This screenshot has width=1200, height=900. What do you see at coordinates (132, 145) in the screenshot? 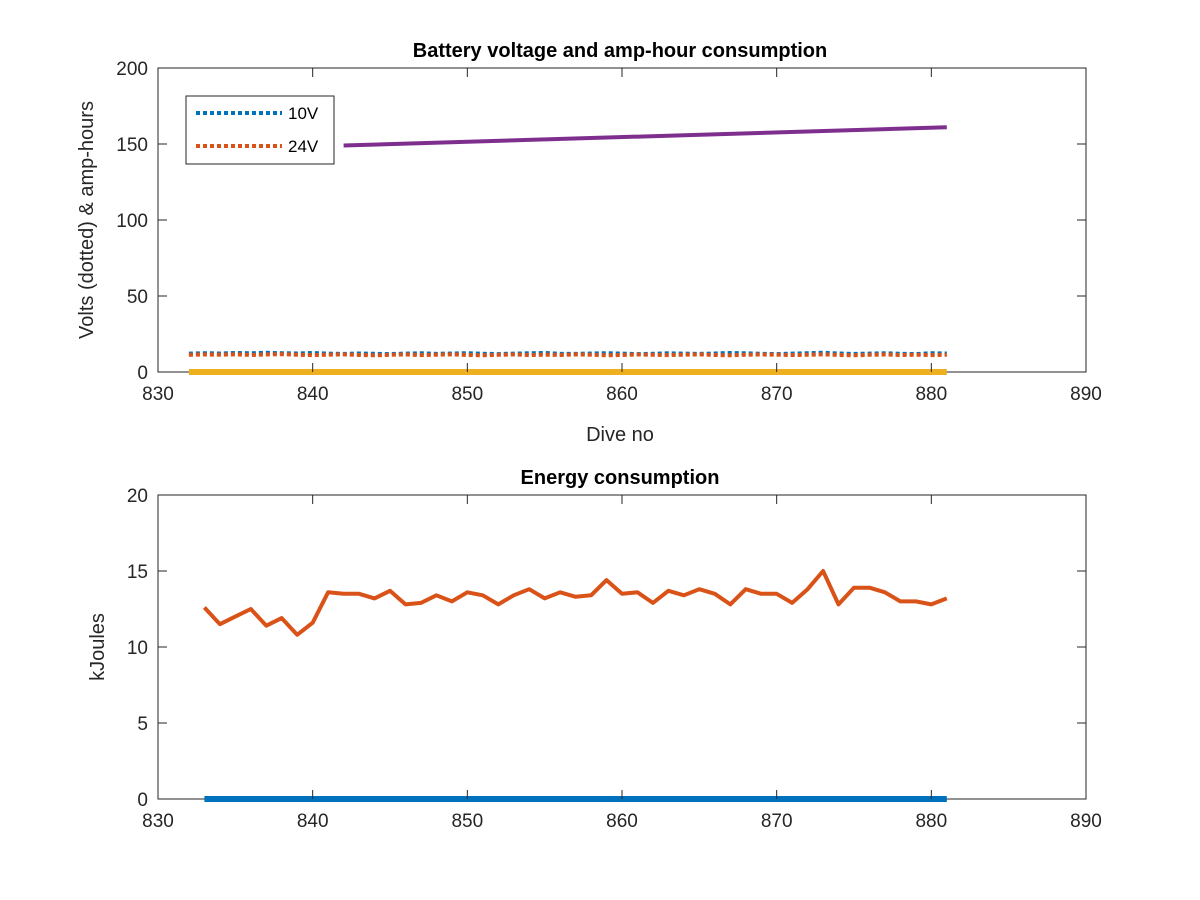
I see `y-tick-label: 150` at bounding box center [132, 145].